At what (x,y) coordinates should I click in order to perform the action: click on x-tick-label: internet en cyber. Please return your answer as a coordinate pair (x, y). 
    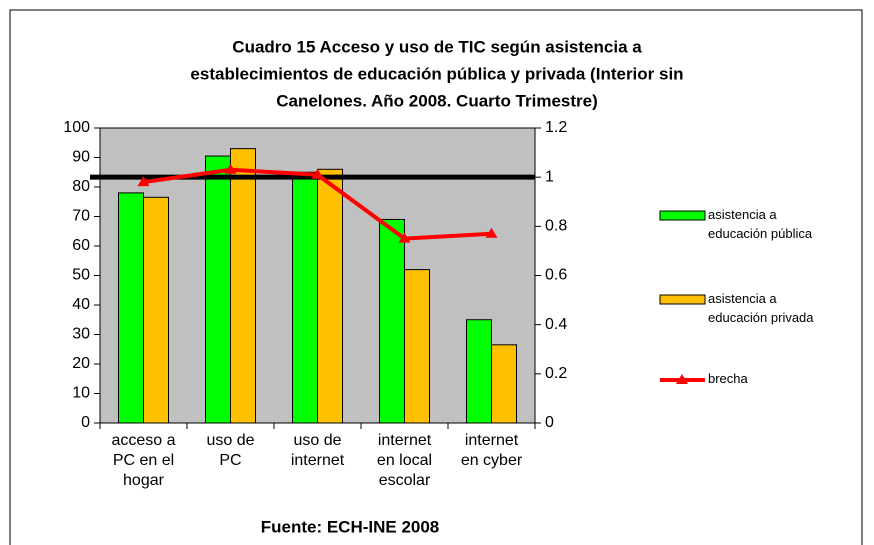
    Looking at the image, I should click on (492, 450).